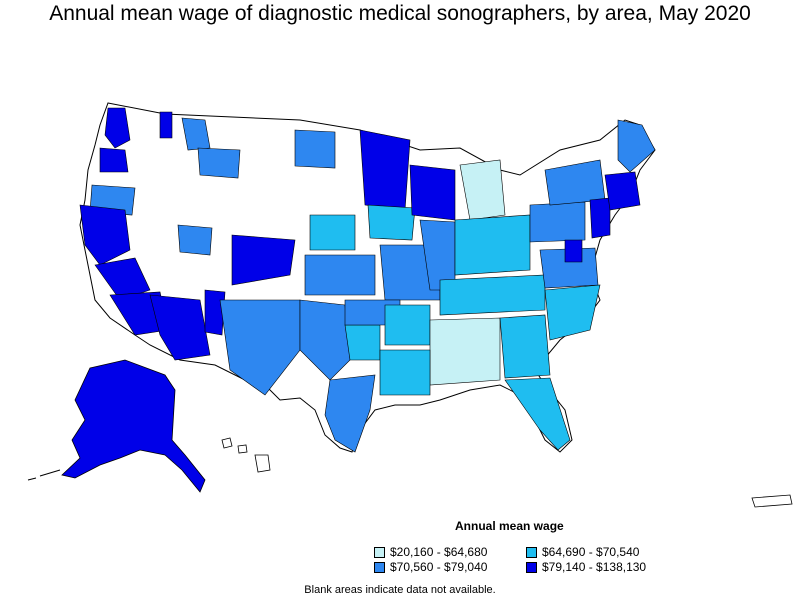 The image size is (800, 600). Describe the element at coordinates (482, 190) in the screenshot. I see `region-michigan` at that location.